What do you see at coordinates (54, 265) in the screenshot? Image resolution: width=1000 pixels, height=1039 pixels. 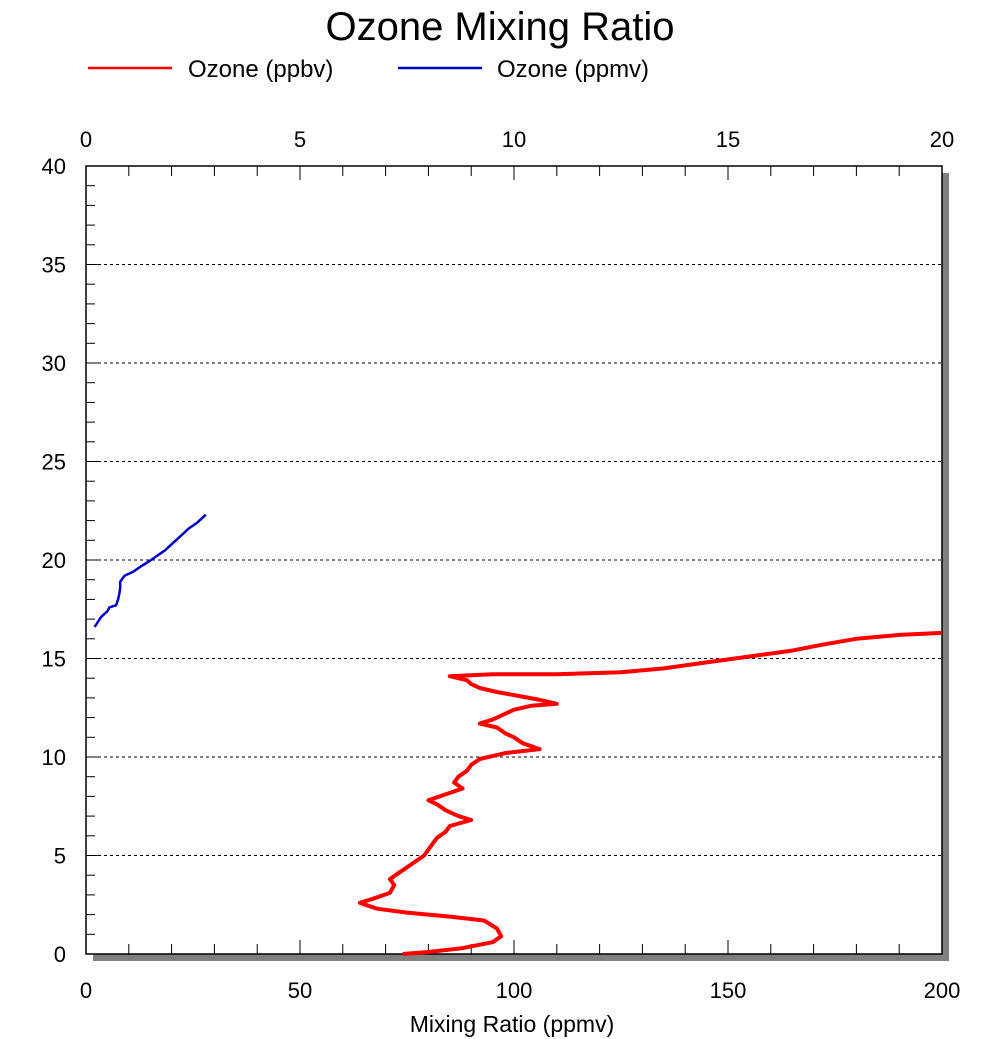 I see `y-tick-label: 35` at bounding box center [54, 265].